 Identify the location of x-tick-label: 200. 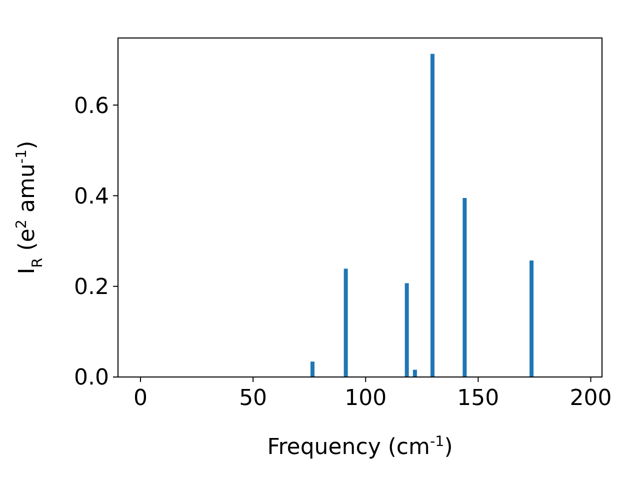
(591, 398).